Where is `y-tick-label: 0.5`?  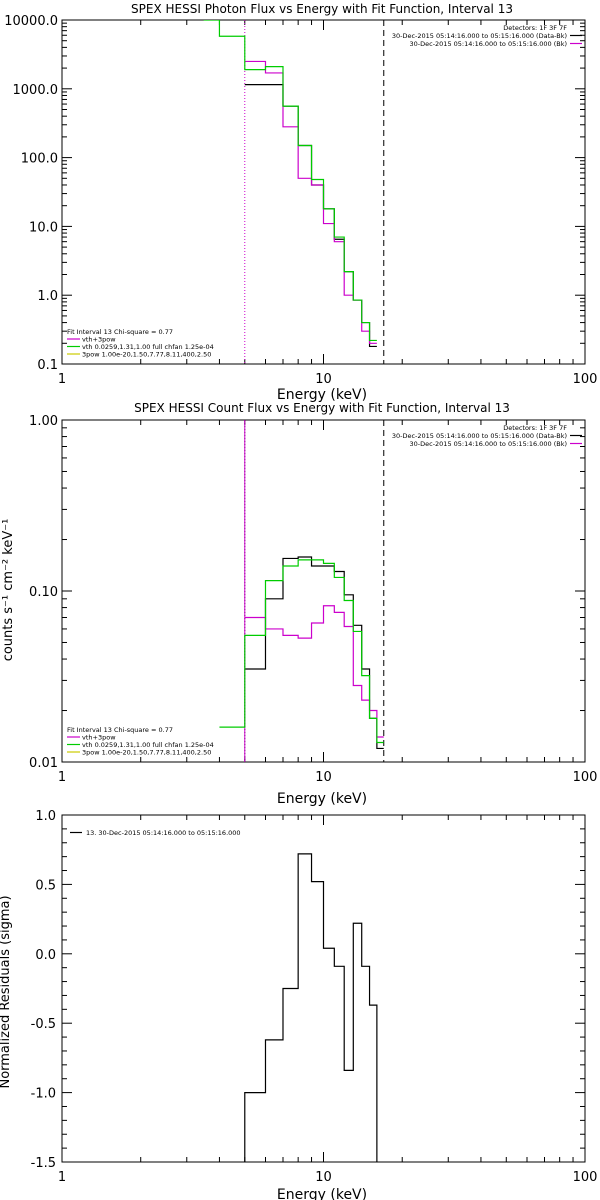 y-tick-label: 0.5 is located at coordinates (45, 885).